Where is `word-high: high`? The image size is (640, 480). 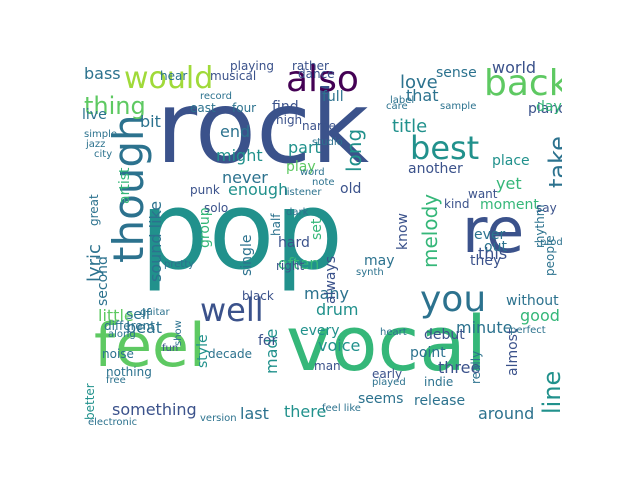 word-high: high is located at coordinates (289, 120).